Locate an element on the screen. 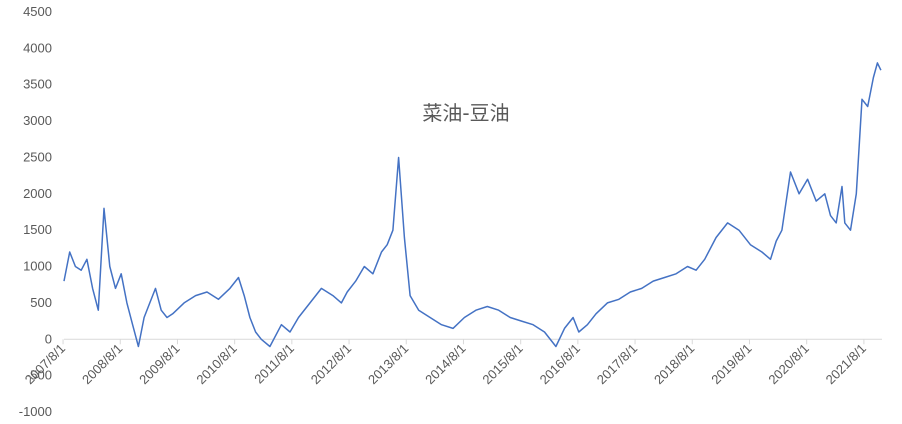 This screenshot has height=424, width=902. x-tick-label: 2013/8/1 is located at coordinates (388, 364).